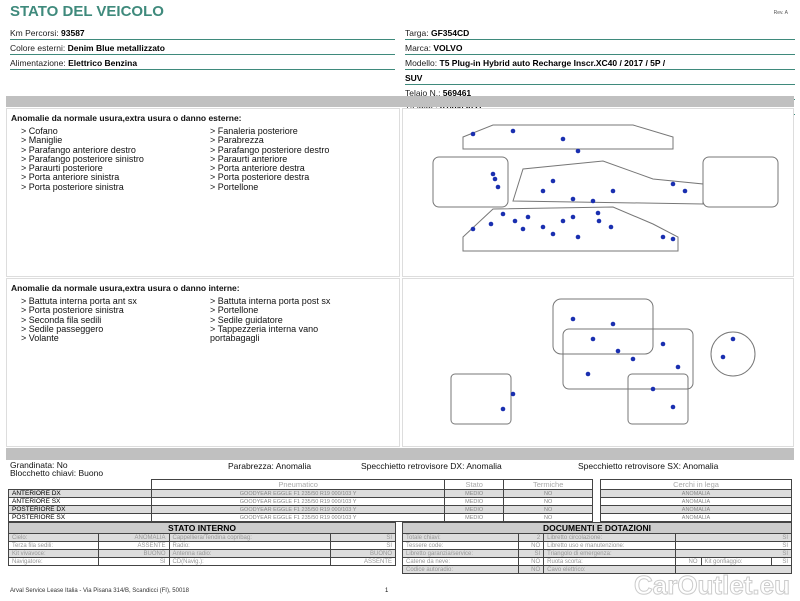  Describe the element at coordinates (596, 537) in the screenshot. I see `section-row: Totale chiavi: 2 Libretto circolazione: SI` at that location.